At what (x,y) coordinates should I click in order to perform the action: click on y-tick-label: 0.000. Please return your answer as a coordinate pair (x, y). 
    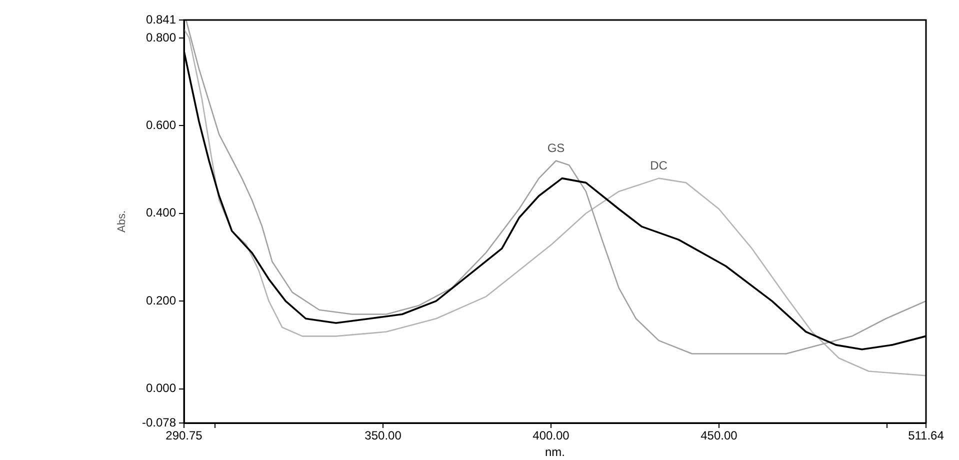
    Looking at the image, I should click on (161, 388).